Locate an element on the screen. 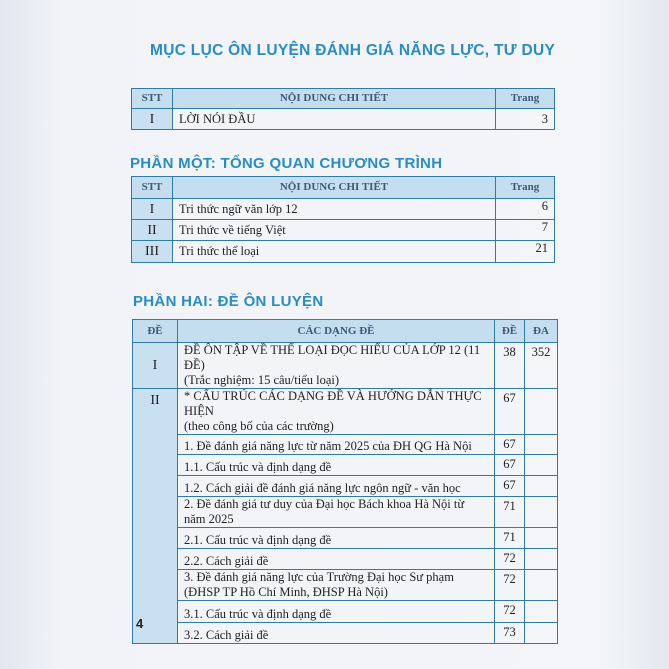 Image resolution: width=669 pixels, height=669 pixels. table-row: 3.1. Cấu trúc và định dạng đề 72 is located at coordinates (345, 611).